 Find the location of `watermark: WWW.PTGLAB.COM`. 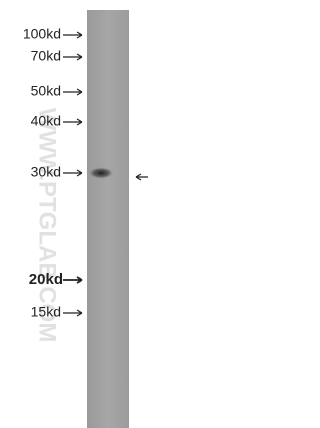

watermark: WWW.PTGLAB.COM is located at coordinates (47, 225).